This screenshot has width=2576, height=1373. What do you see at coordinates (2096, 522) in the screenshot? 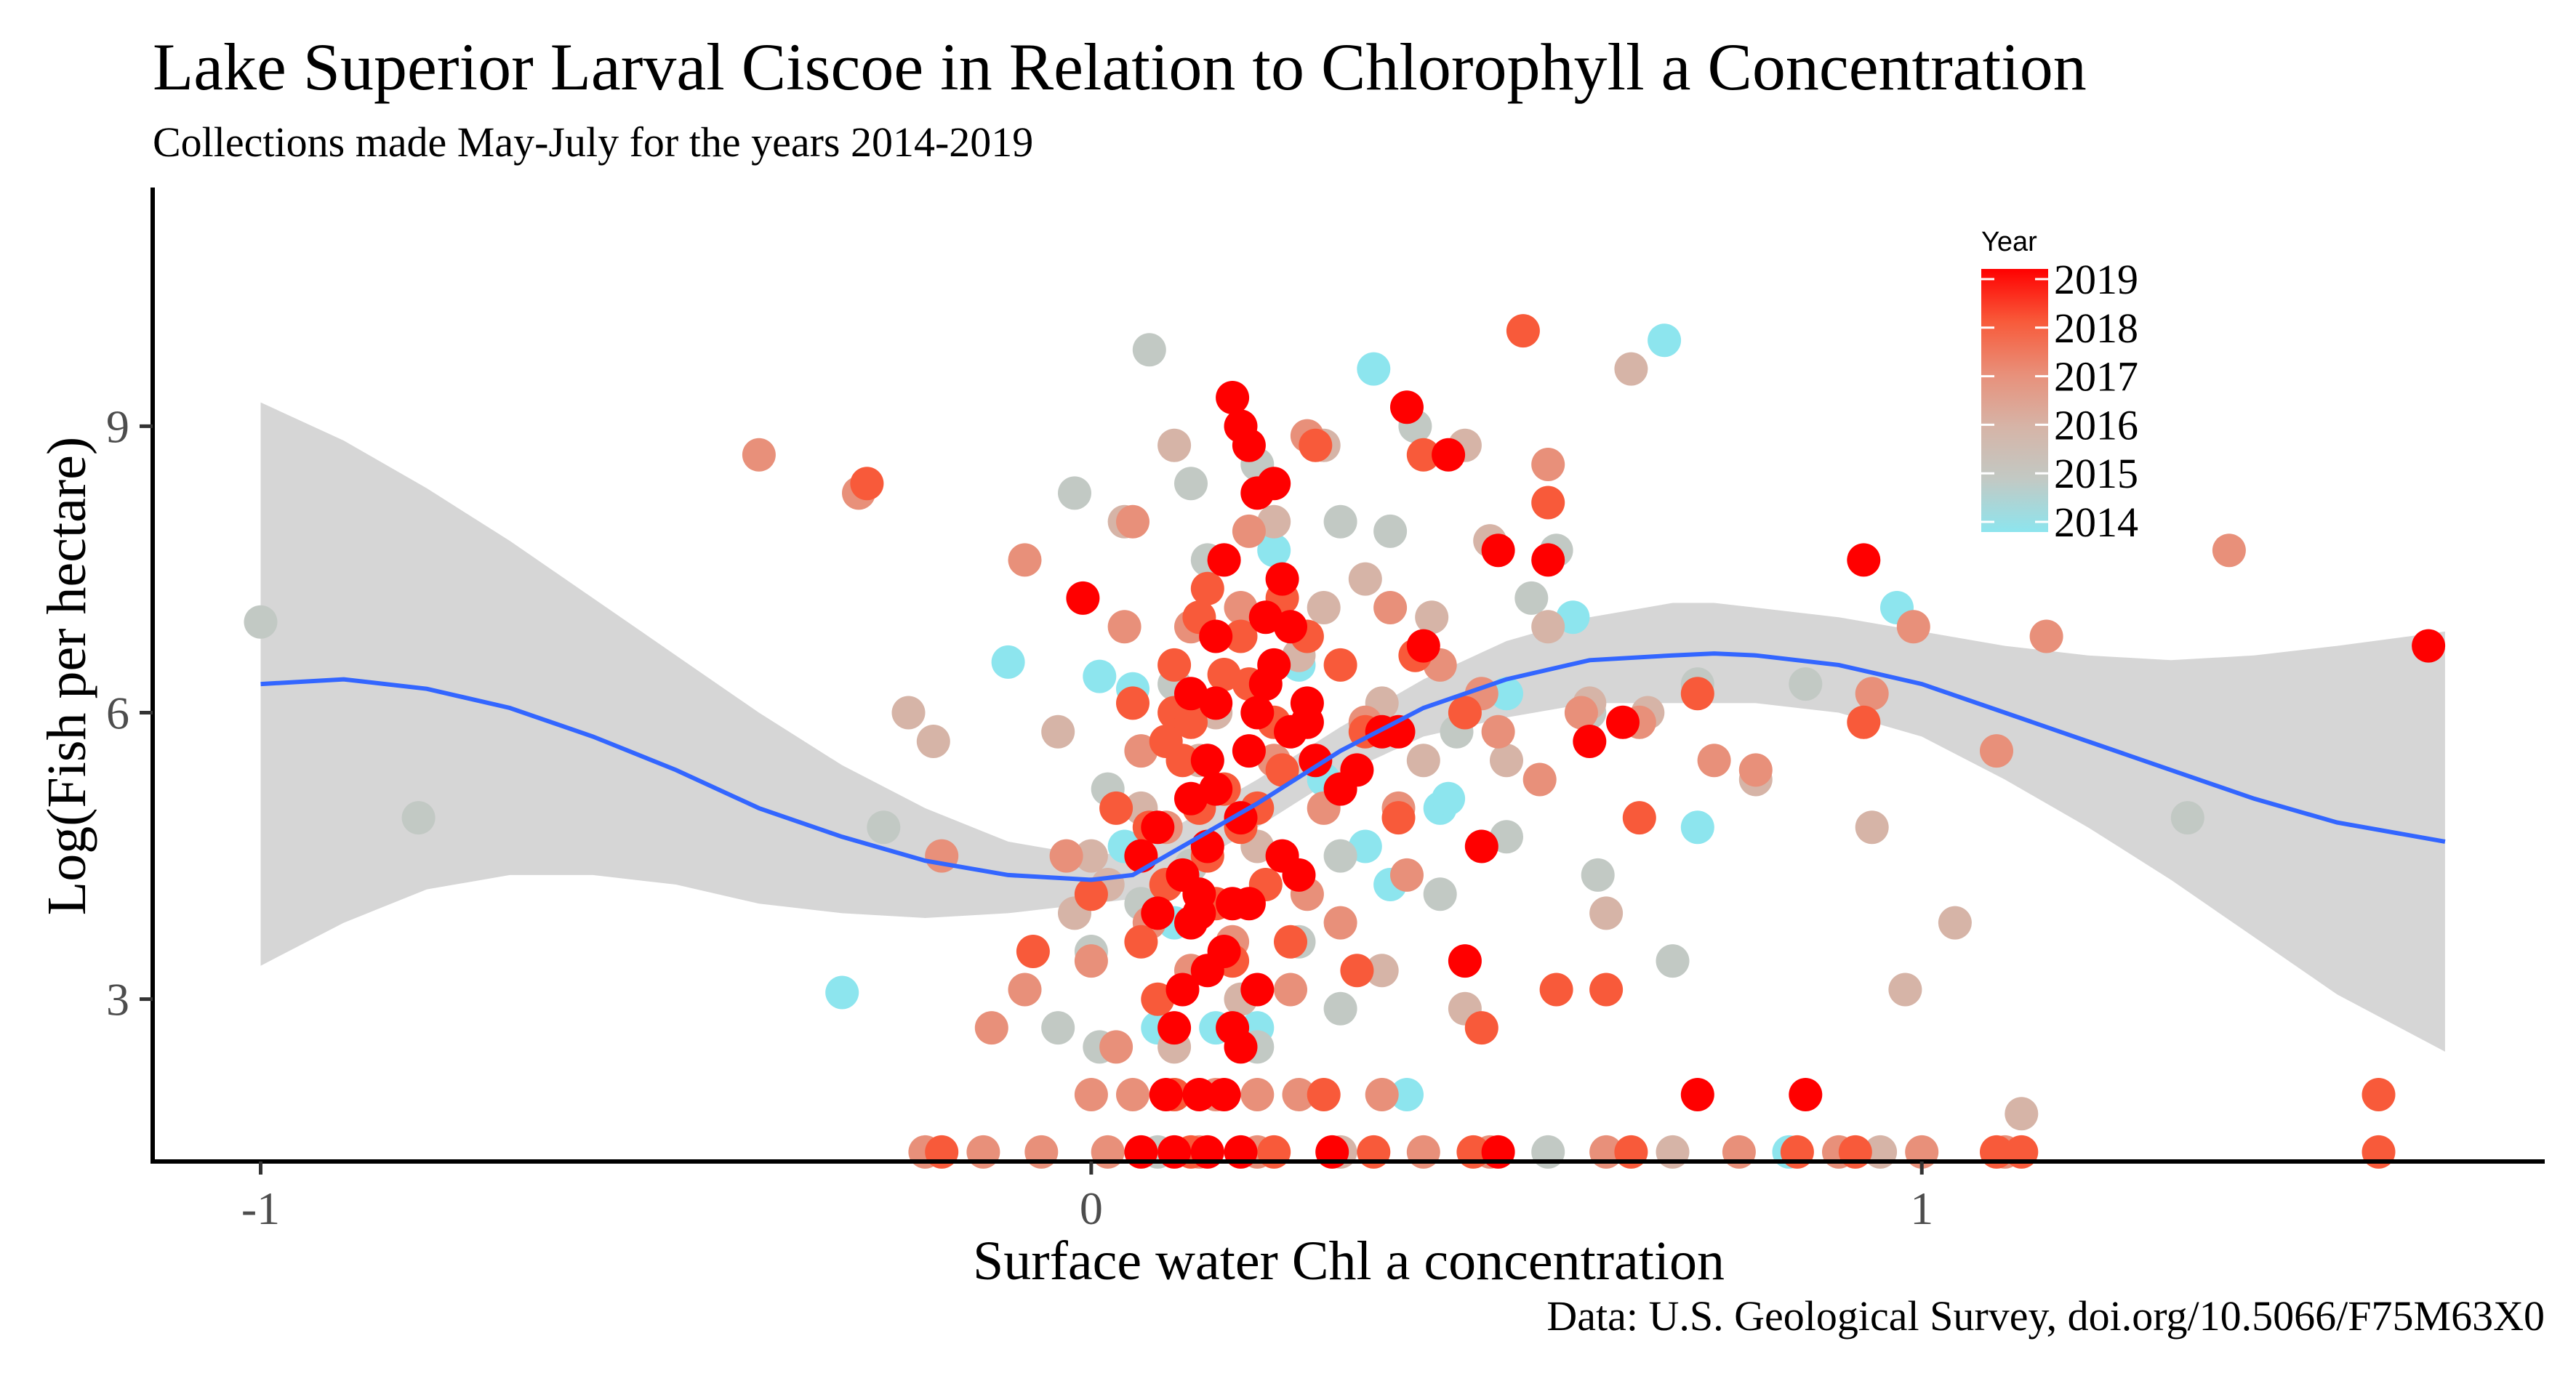
I see `legend-label-2014: 2014` at bounding box center [2096, 522].